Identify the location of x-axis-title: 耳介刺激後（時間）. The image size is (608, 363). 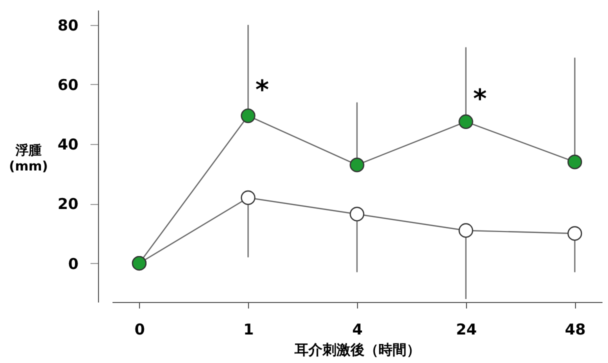
(357, 350).